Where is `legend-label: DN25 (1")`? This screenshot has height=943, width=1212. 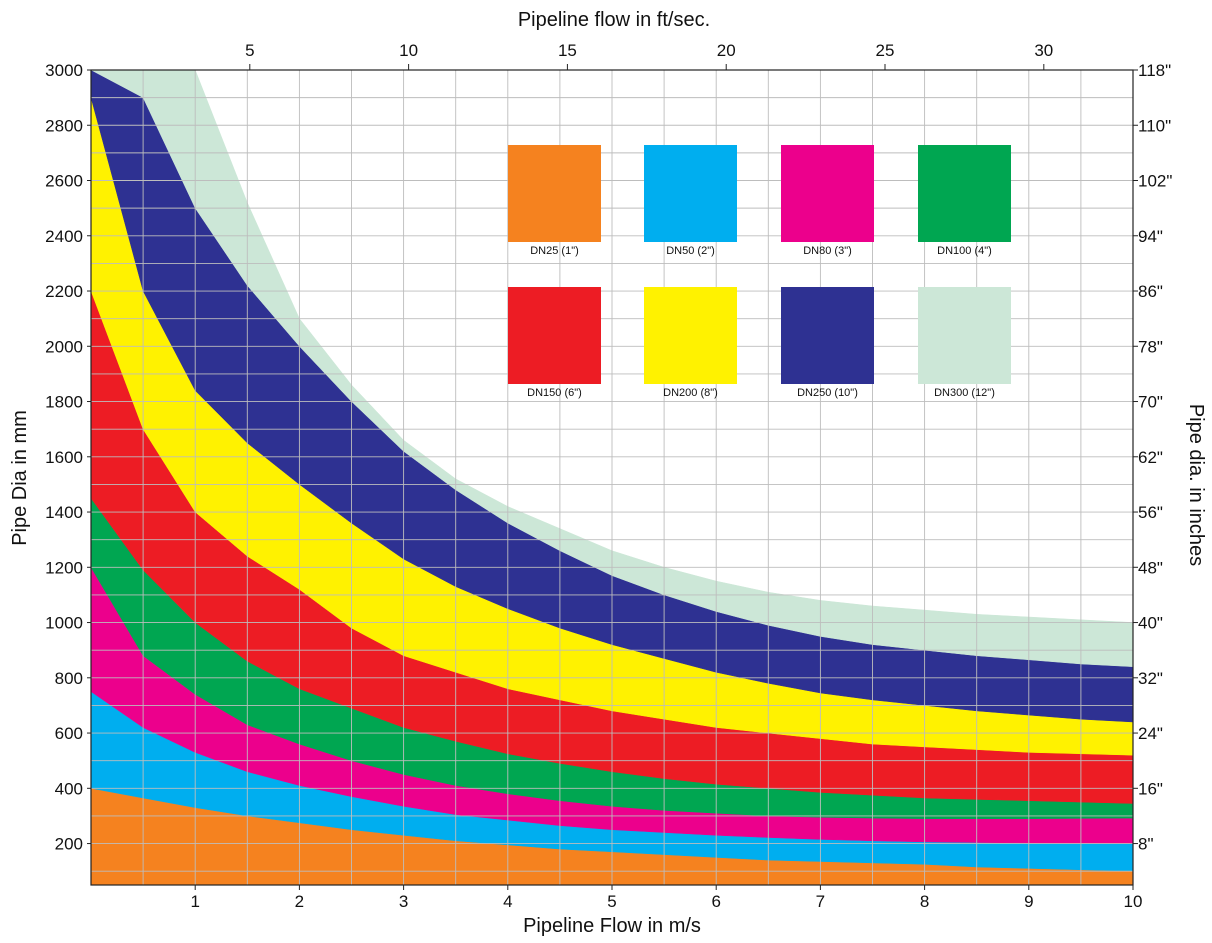
legend-label: DN25 (1") is located at coordinates (554, 251).